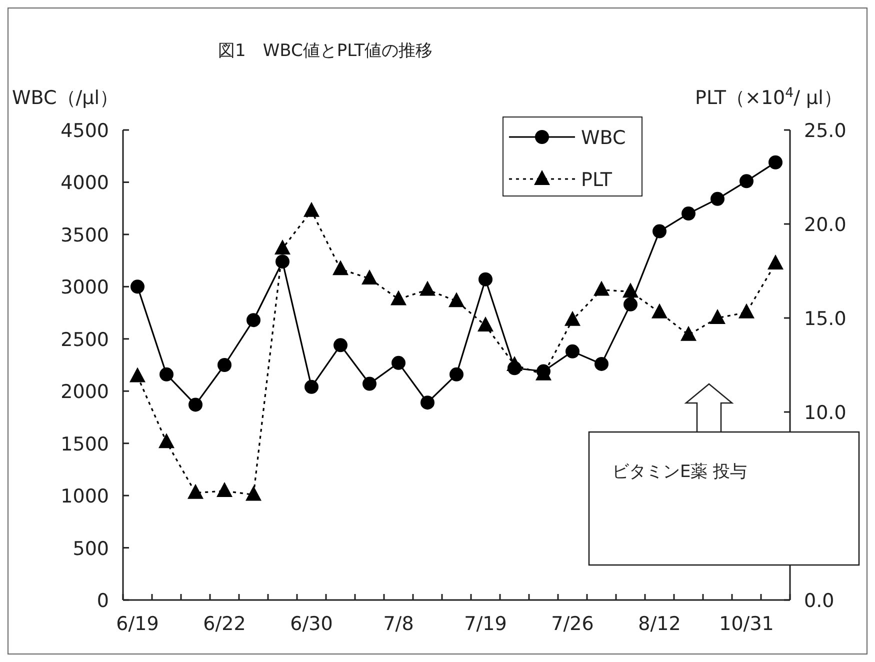  I want to click on x-tick-label: 6/22, so click(224, 624).